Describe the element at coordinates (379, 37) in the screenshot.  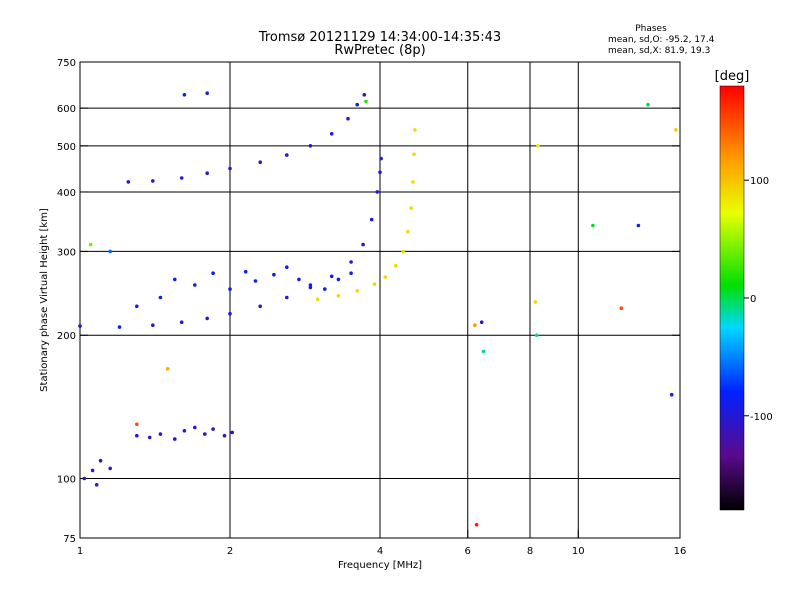
I see `chart-title: Tromsø 20121129 14:34:00-14:35:43` at that location.